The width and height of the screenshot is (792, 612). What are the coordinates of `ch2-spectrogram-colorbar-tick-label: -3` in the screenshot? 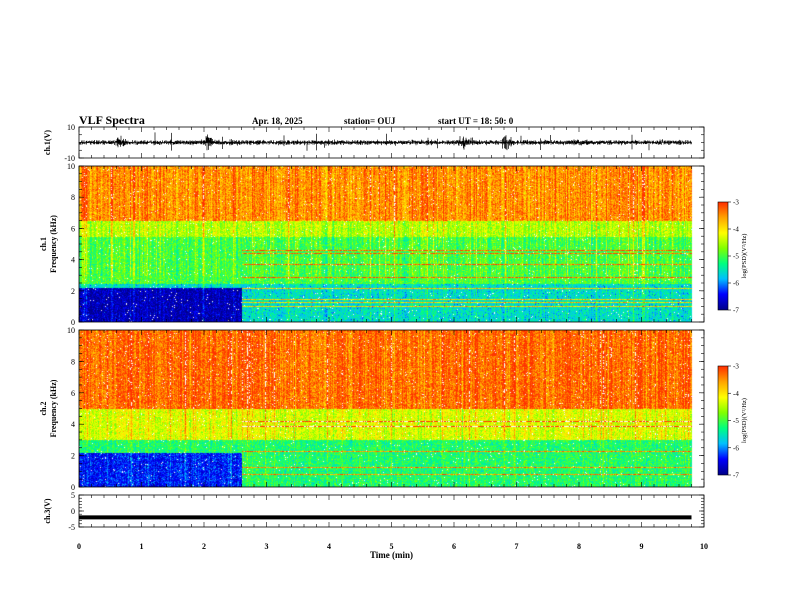 It's located at (736, 367).